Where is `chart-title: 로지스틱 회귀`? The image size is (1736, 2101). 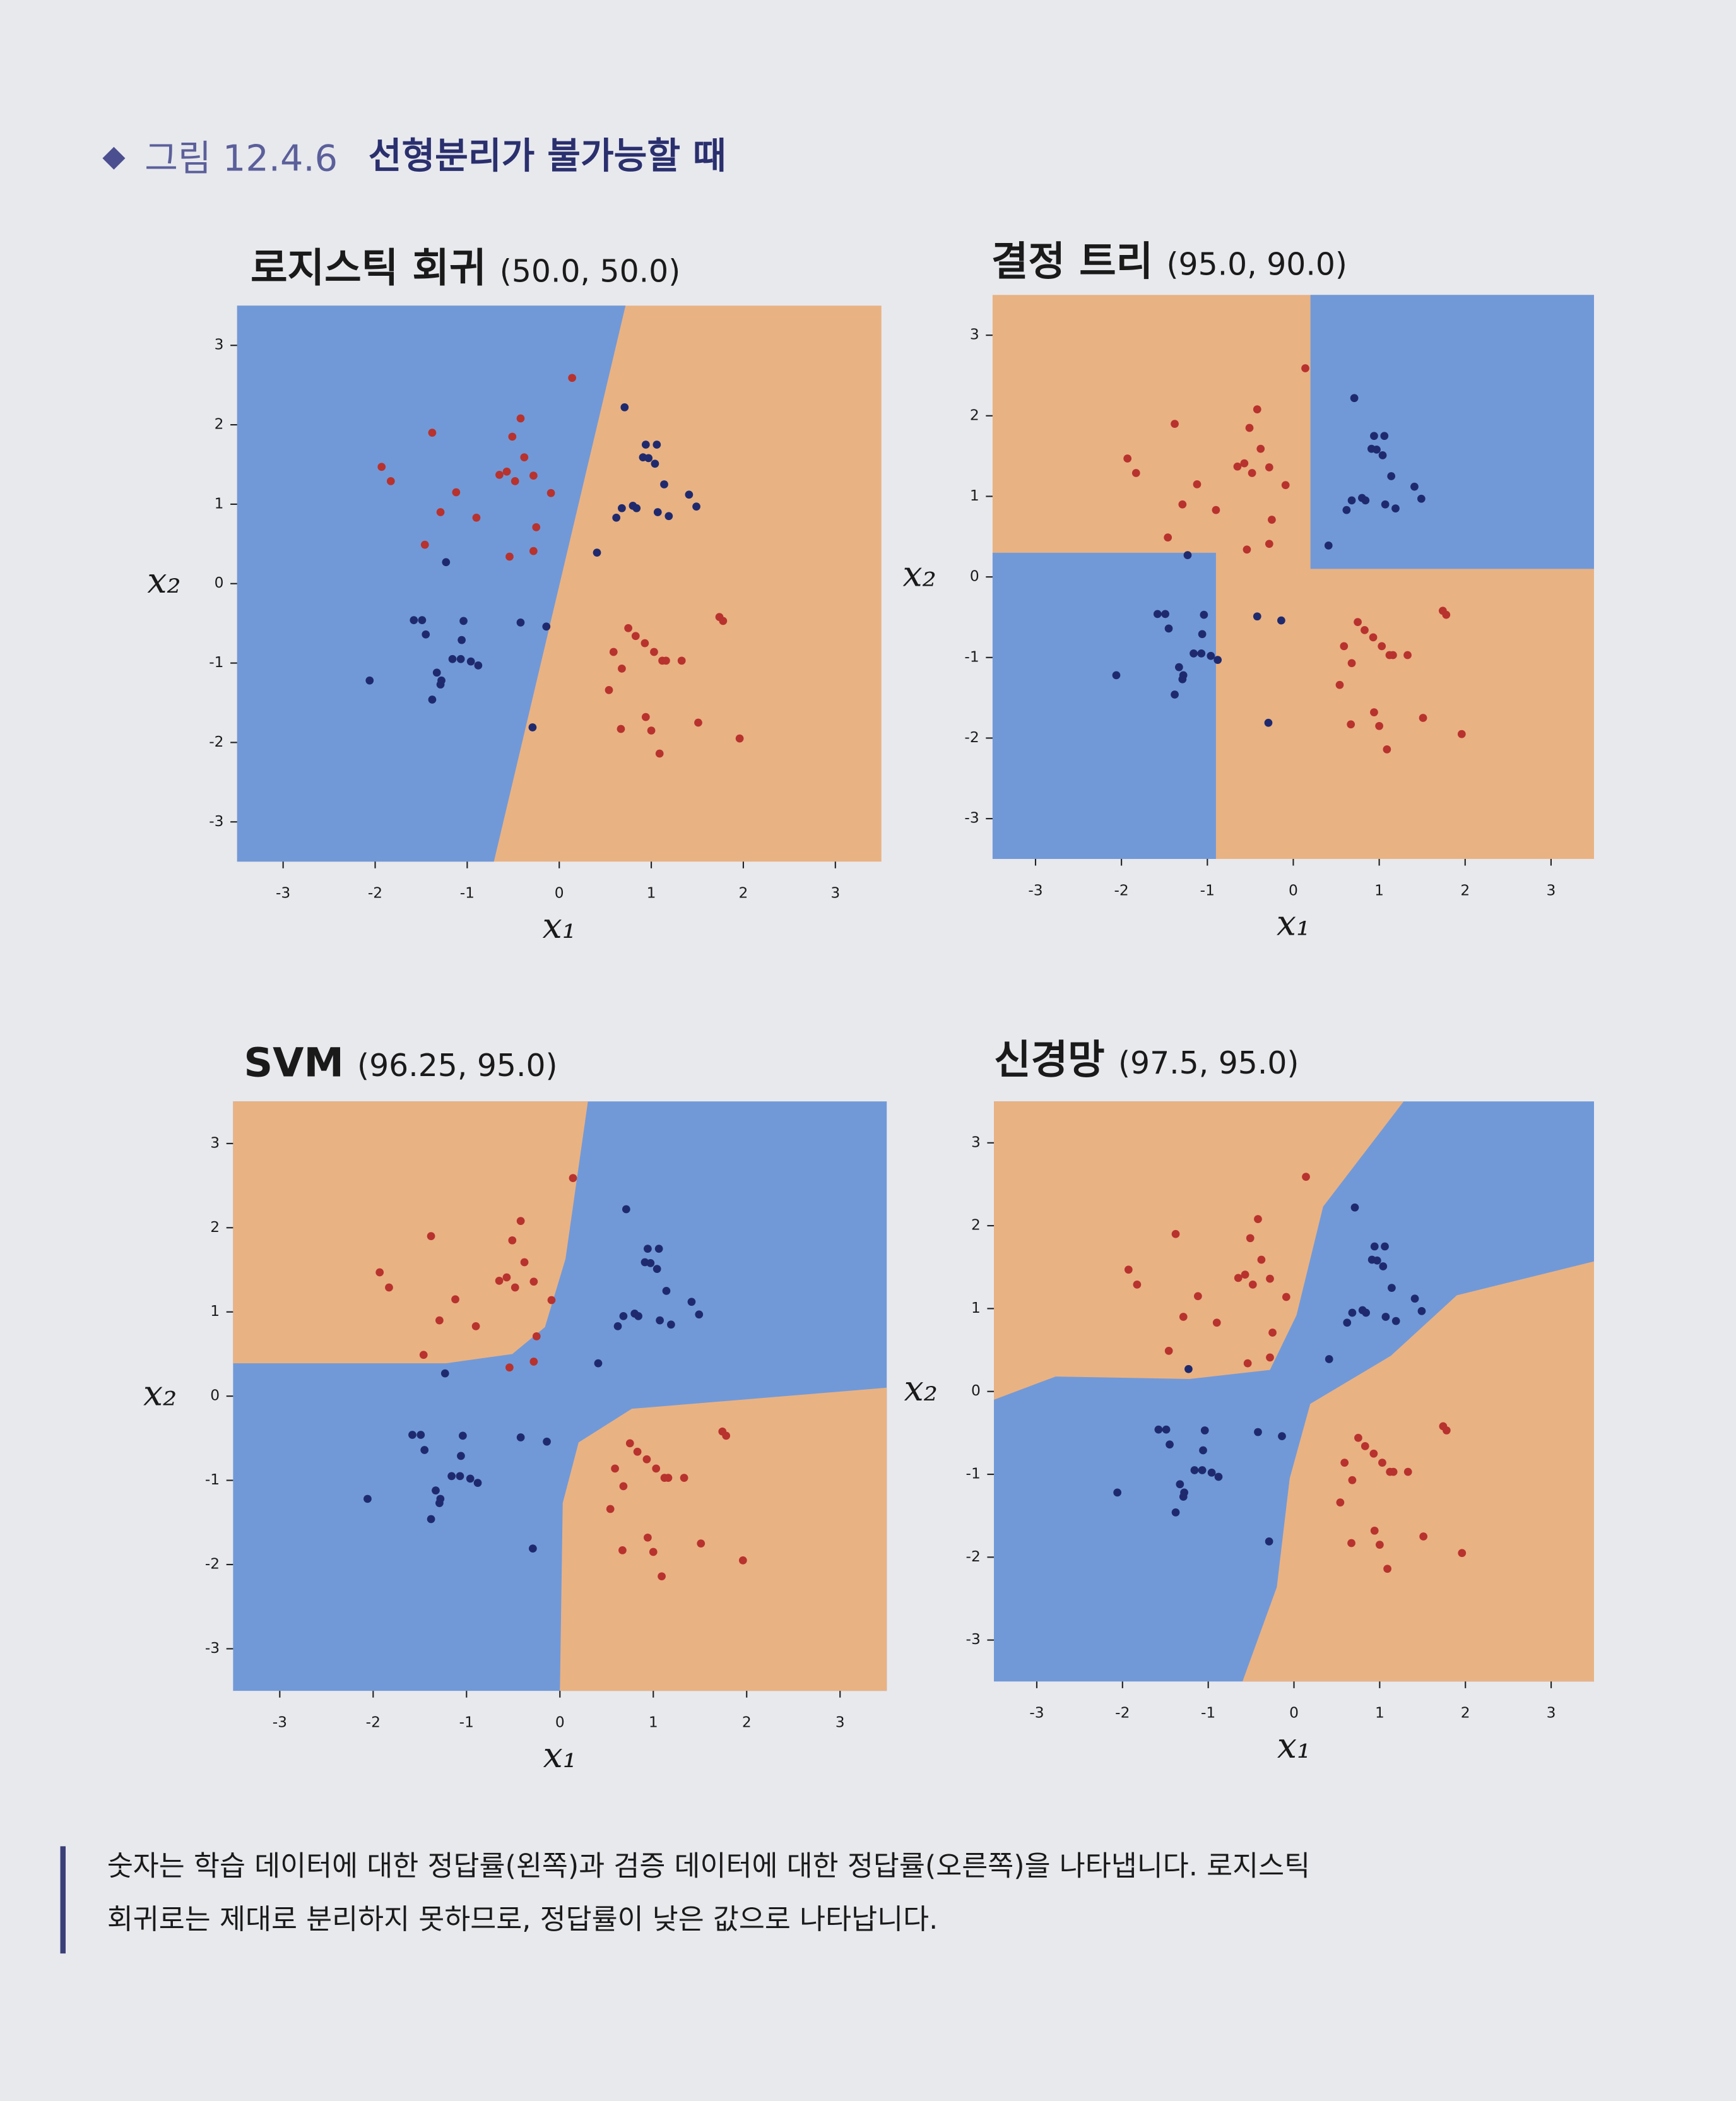
chart-title: 로지스틱 회귀 is located at coordinates (369, 269).